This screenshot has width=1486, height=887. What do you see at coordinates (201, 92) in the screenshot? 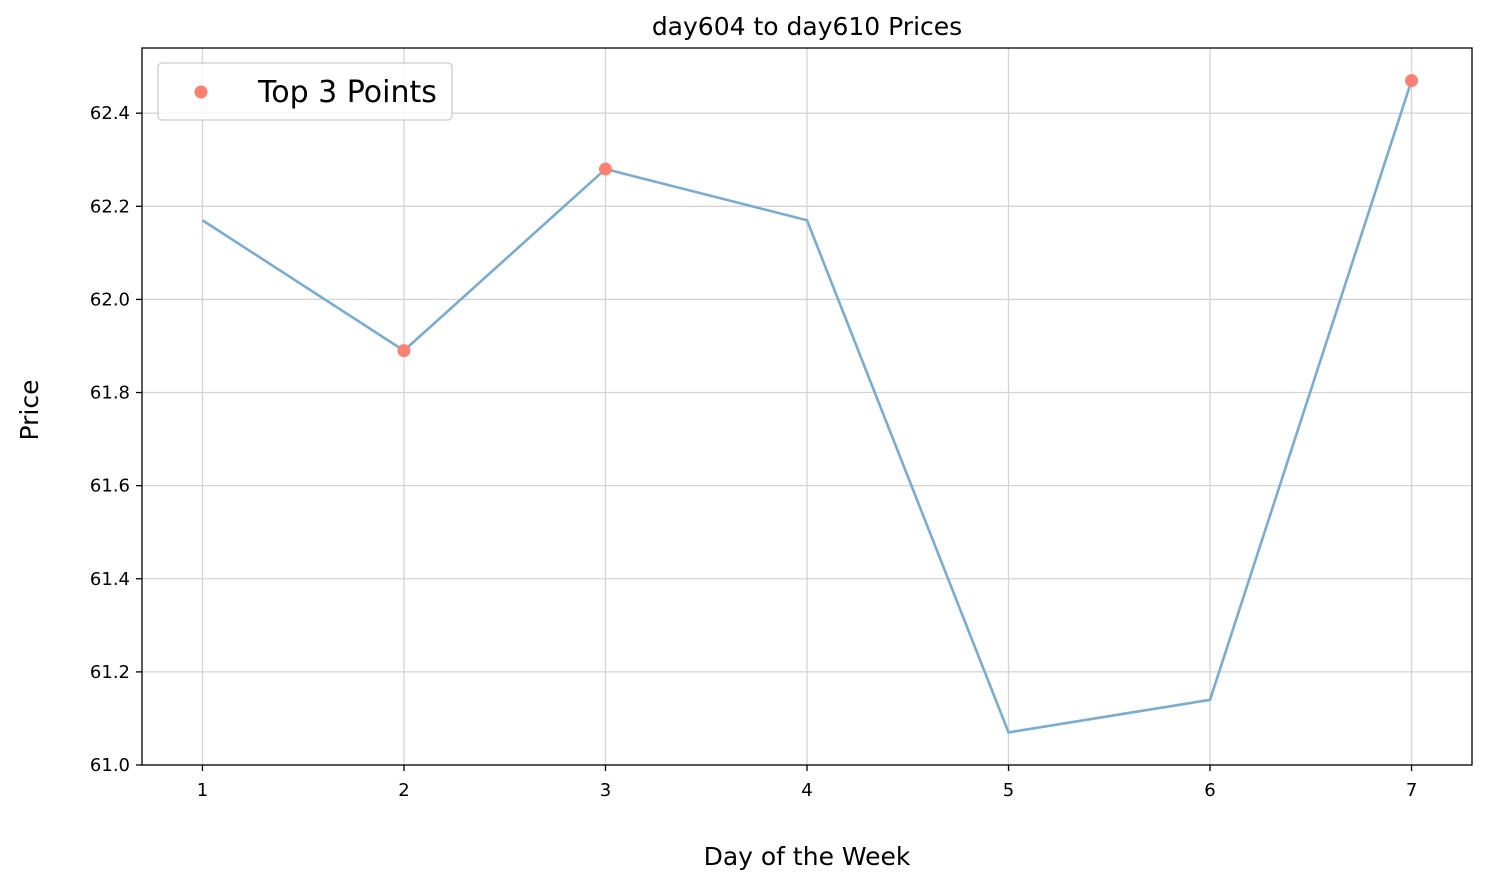
I see `legend-marker` at bounding box center [201, 92].